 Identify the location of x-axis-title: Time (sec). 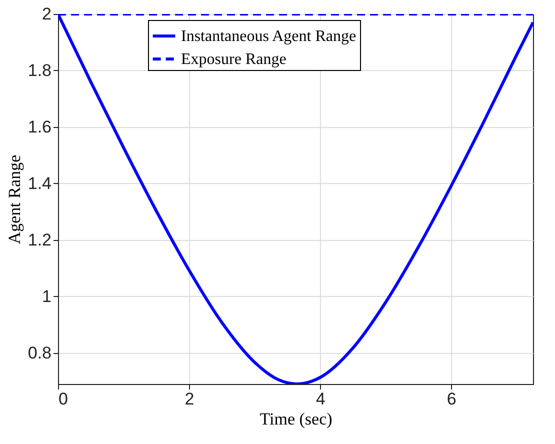
(296, 419).